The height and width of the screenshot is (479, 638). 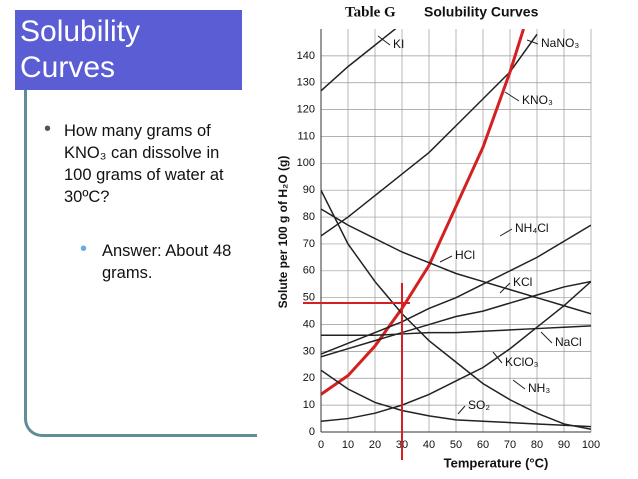 I want to click on y-tick-label: 70, so click(x=309, y=244).